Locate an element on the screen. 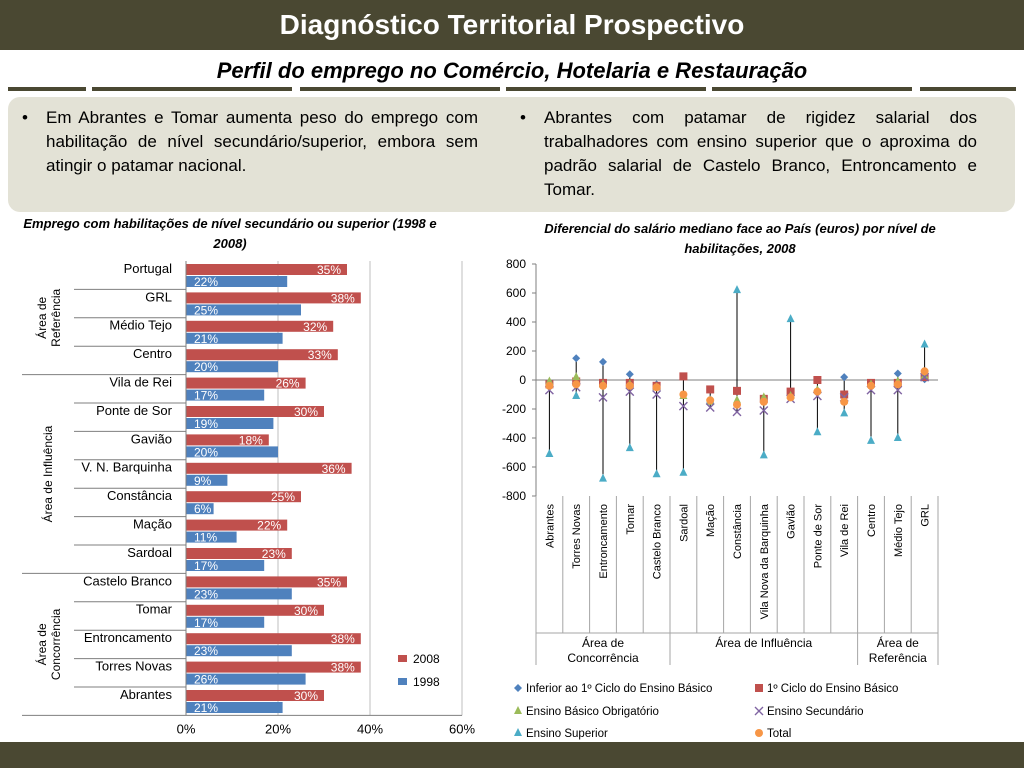 This screenshot has height=768, width=1024. y-tick-label: -400 is located at coordinates (514, 438).